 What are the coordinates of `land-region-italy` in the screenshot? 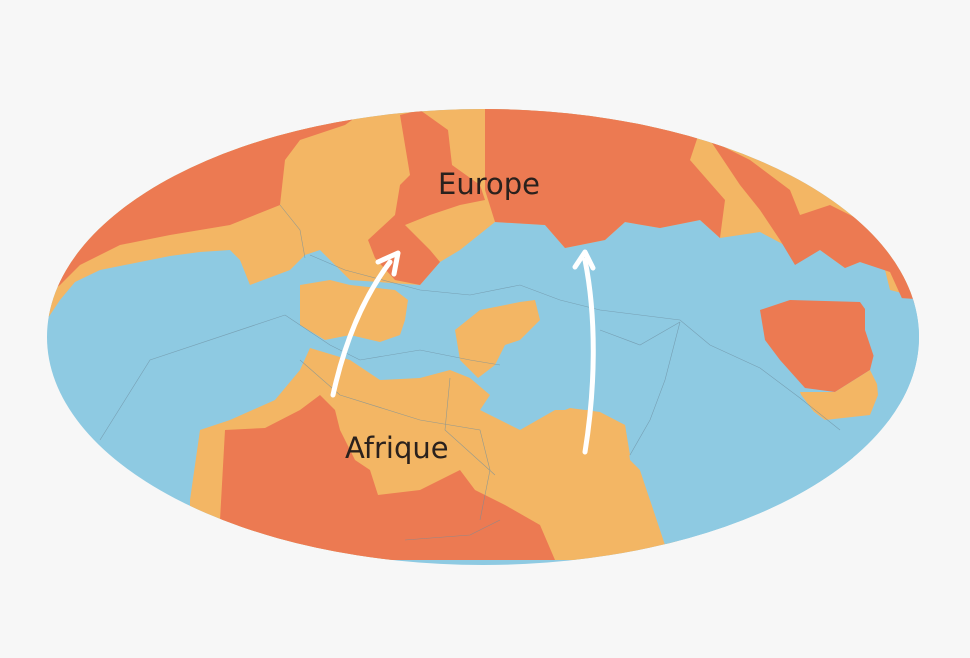 It's located at (497, 339).